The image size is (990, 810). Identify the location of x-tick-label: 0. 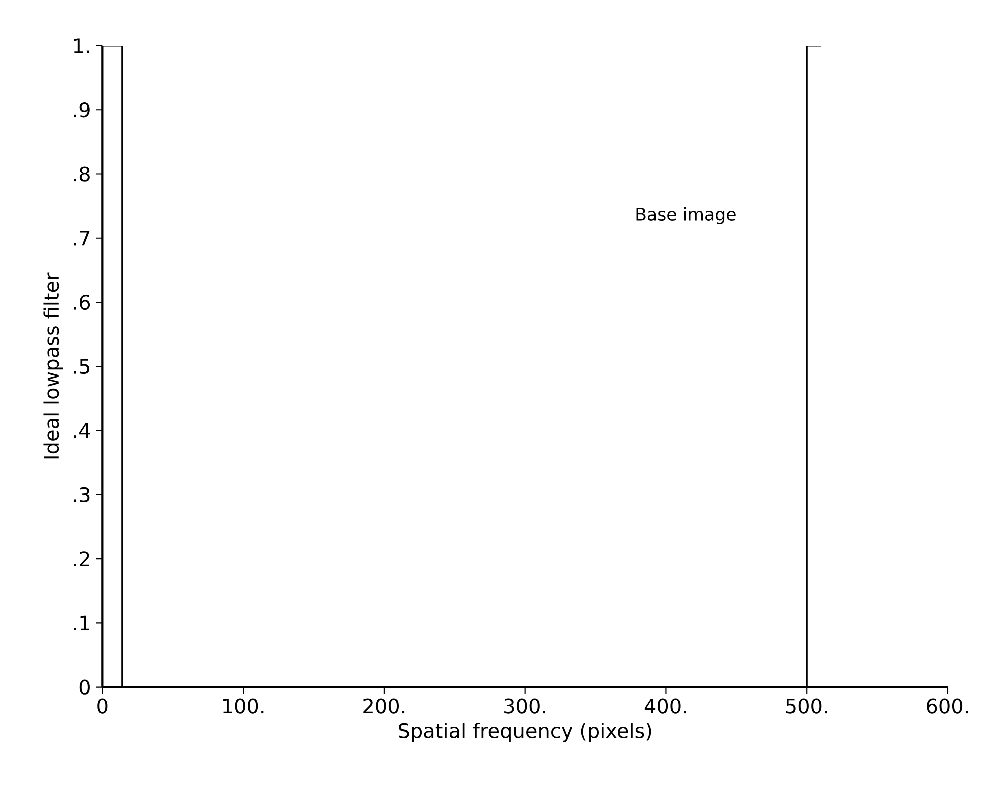
(103, 706).